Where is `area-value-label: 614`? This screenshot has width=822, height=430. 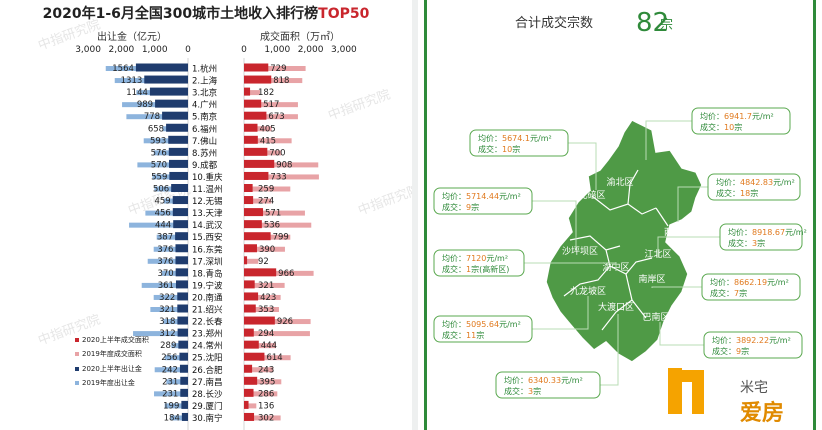
area-value-label: 614 is located at coordinates (274, 358).